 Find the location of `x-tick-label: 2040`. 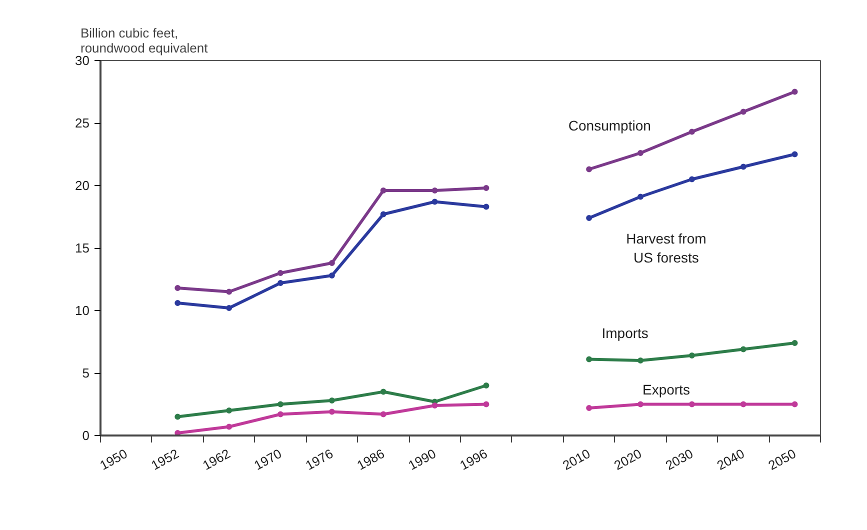

x-tick-label: 2040 is located at coordinates (730, 459).